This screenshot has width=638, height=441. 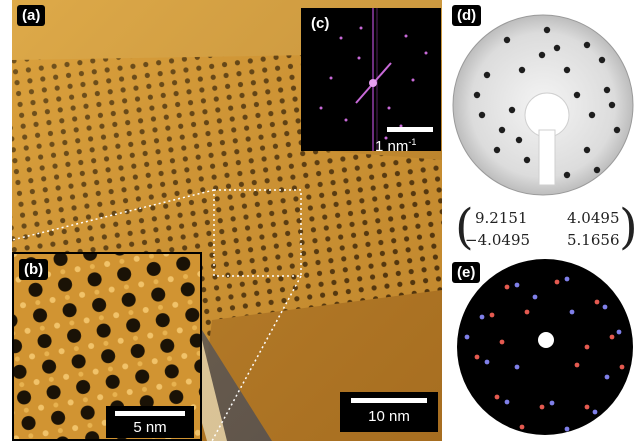 I want to click on diffraction-spots, so click(x=547, y=102).